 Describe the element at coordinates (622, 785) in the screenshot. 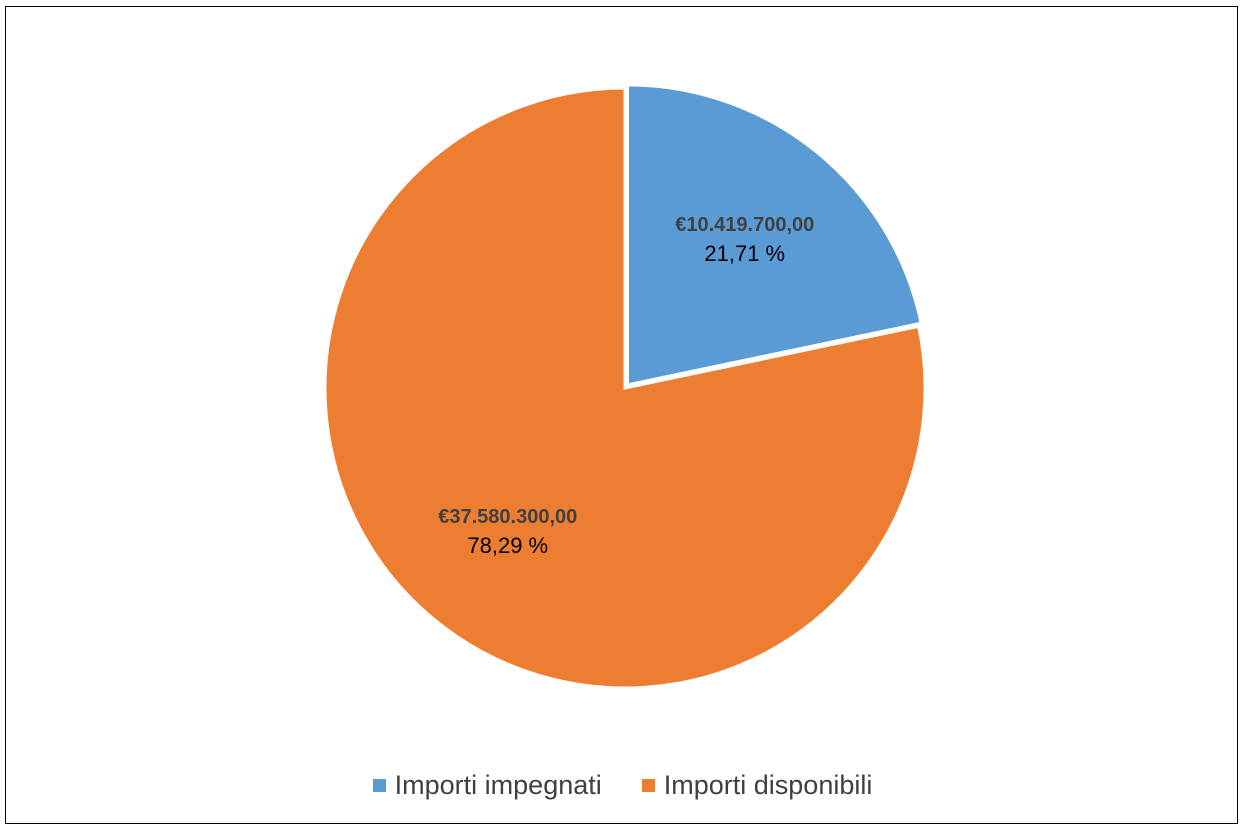

I see `legend: Importi impegnati Importi disponibili` at that location.